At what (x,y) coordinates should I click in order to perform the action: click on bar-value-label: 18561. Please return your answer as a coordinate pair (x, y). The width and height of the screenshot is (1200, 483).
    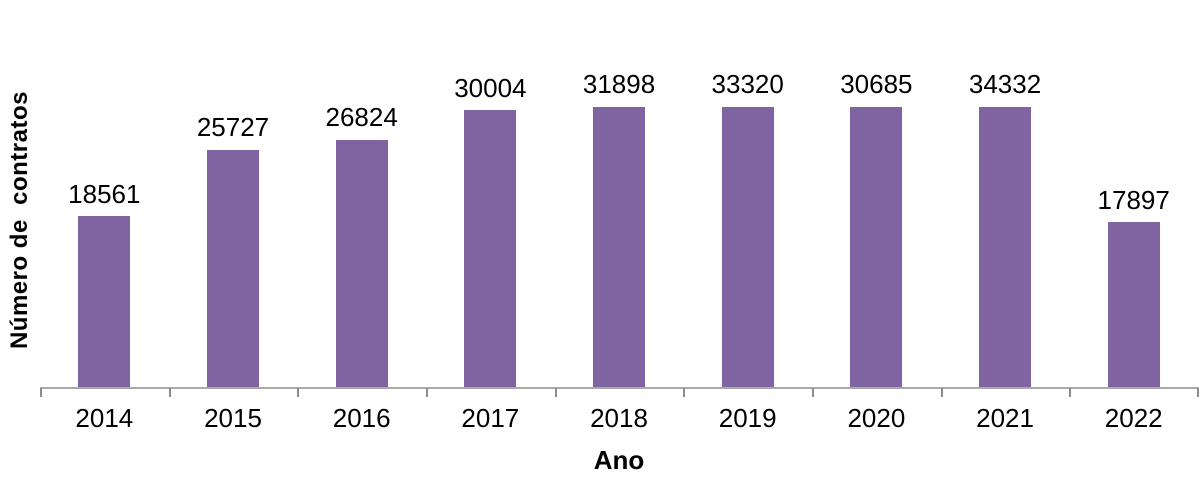
    Looking at the image, I should click on (104, 193).